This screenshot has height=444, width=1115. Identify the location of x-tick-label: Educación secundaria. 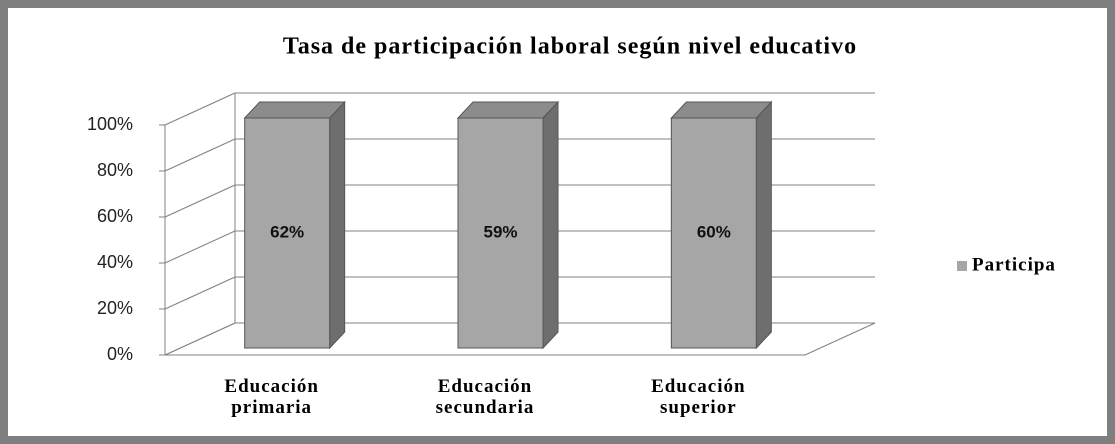
(485, 397).